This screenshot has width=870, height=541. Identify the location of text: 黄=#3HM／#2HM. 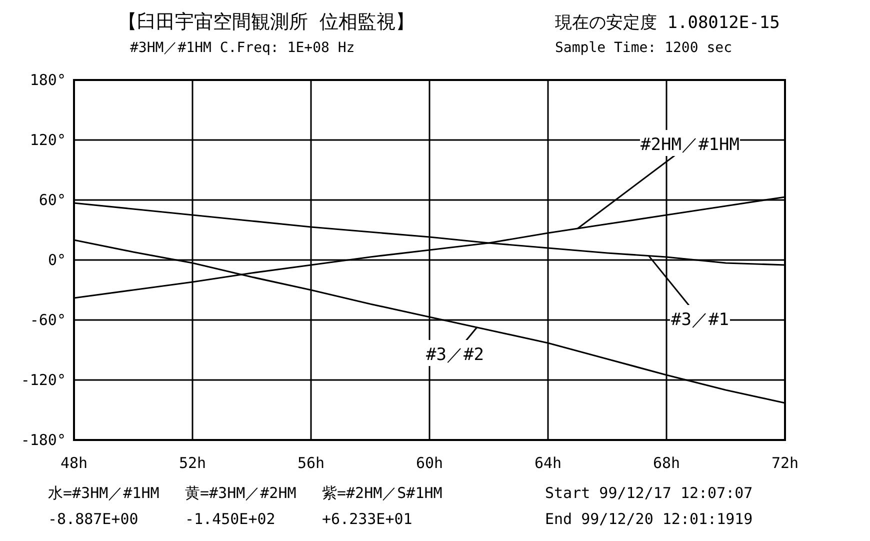
(240, 493).